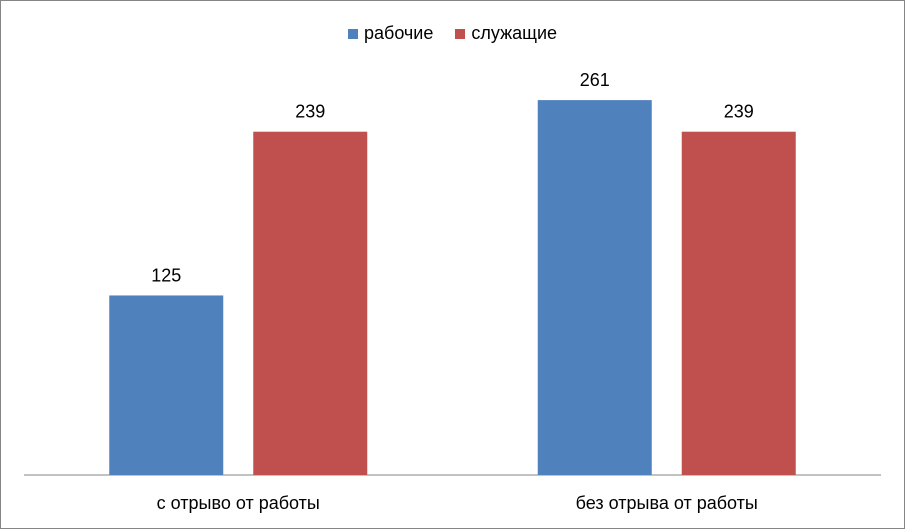 The image size is (905, 529). I want to click on data-label-series-1-cat-2: 261, so click(595, 80).